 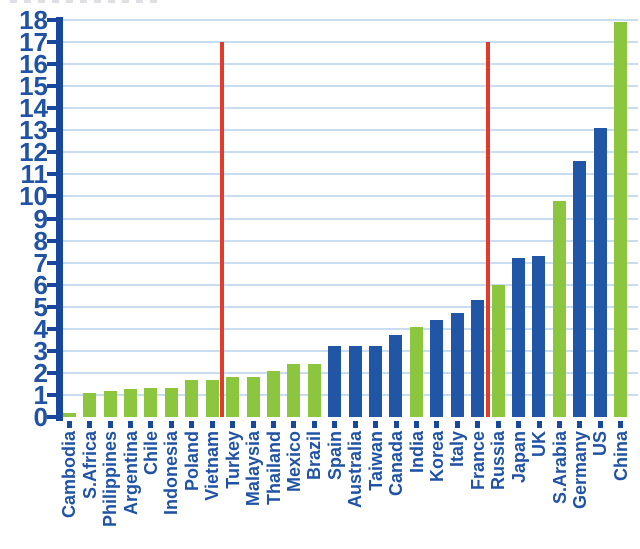 What do you see at coordinates (396, 464) in the screenshot?
I see `x-axis-label: Canada` at bounding box center [396, 464].